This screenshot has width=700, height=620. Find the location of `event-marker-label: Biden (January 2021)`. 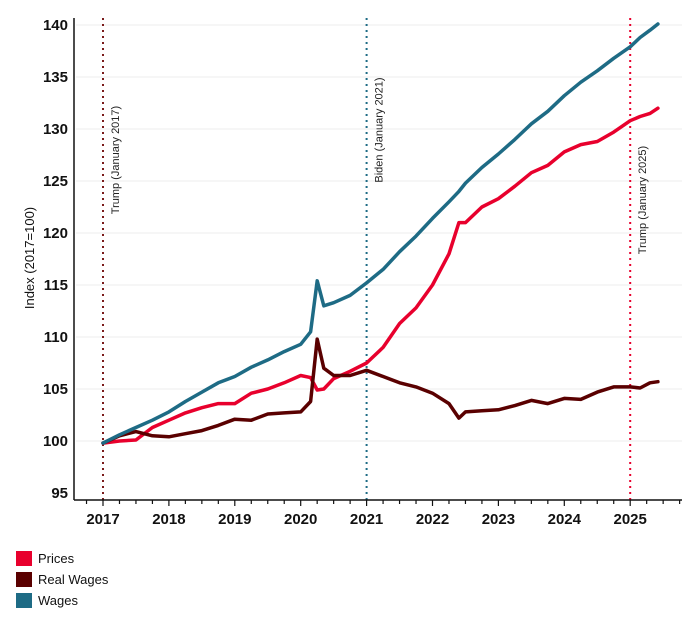

event-marker-label: Biden (January 2021) is located at coordinates (380, 129).